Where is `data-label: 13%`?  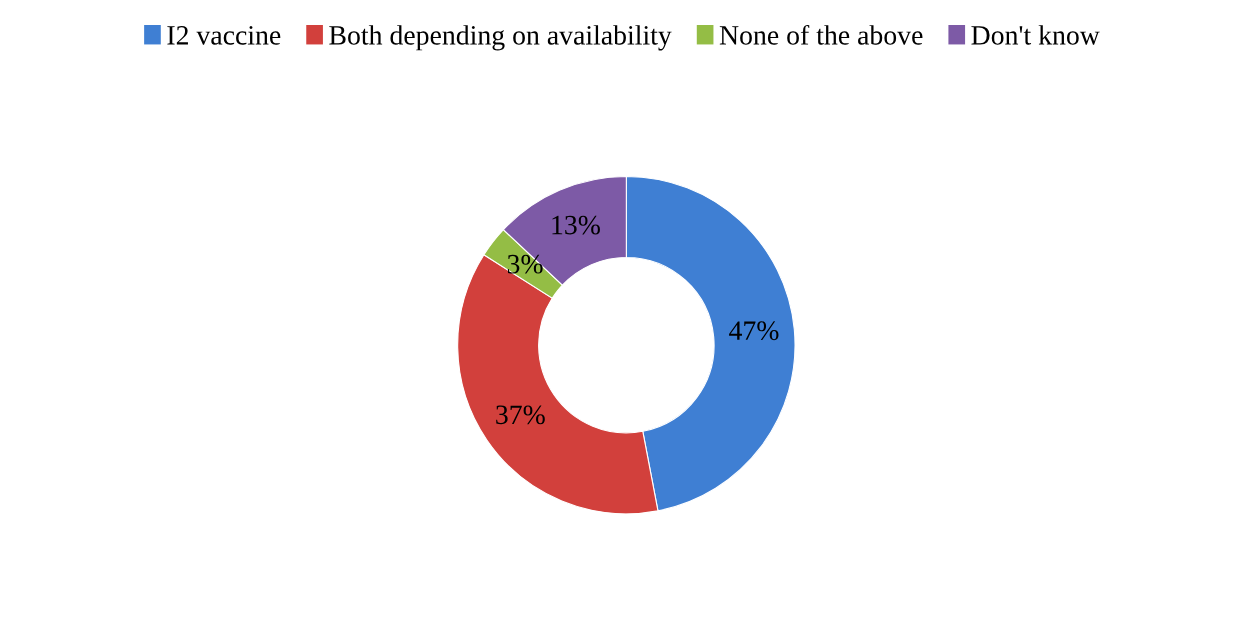
data-label: 13% is located at coordinates (576, 225).